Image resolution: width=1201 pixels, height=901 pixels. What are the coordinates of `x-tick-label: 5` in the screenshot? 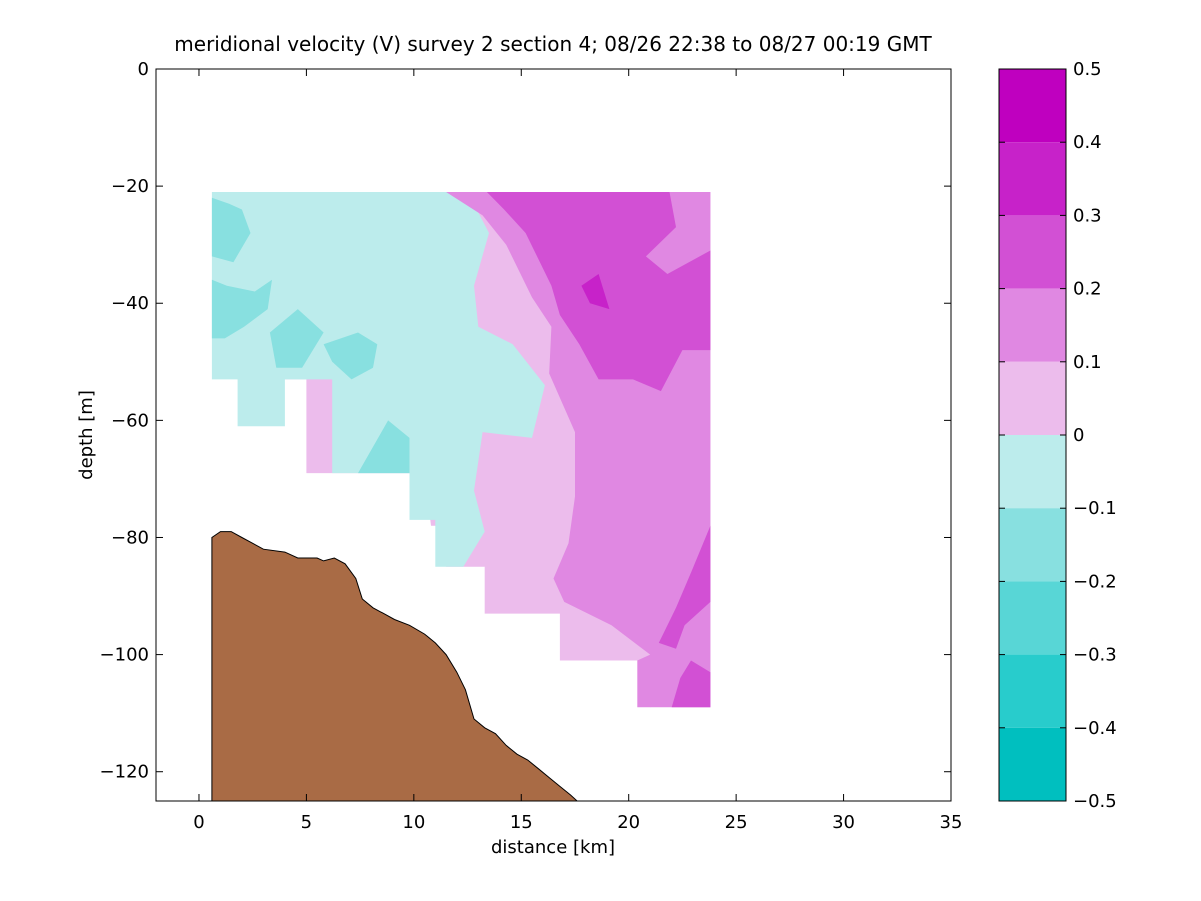 It's located at (306, 822).